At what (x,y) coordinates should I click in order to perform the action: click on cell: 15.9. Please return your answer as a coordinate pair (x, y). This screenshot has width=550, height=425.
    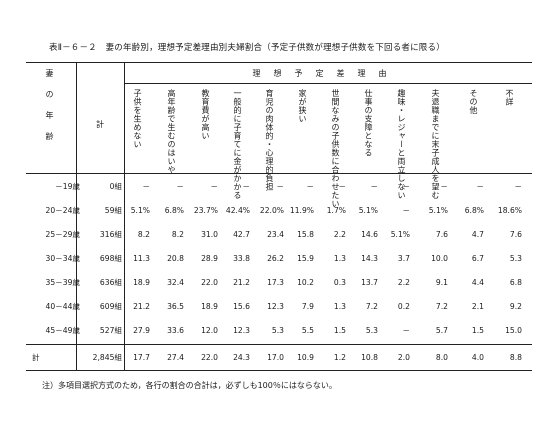
    Looking at the image, I should click on (305, 258).